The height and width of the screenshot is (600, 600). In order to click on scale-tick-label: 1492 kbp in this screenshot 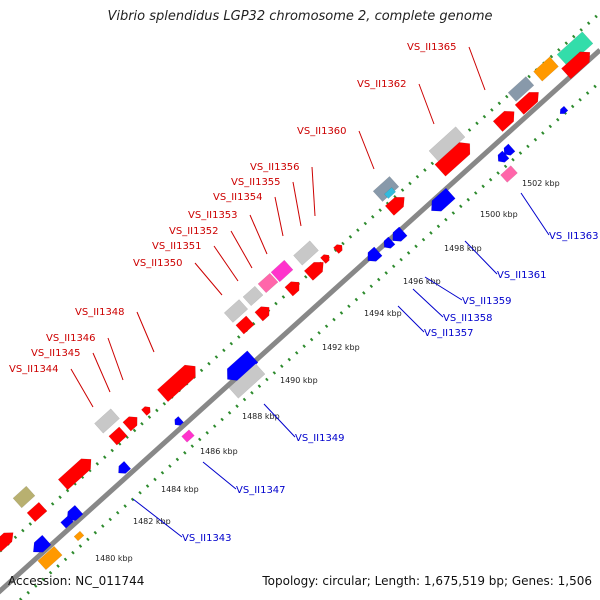, I will do `click(341, 347)`.